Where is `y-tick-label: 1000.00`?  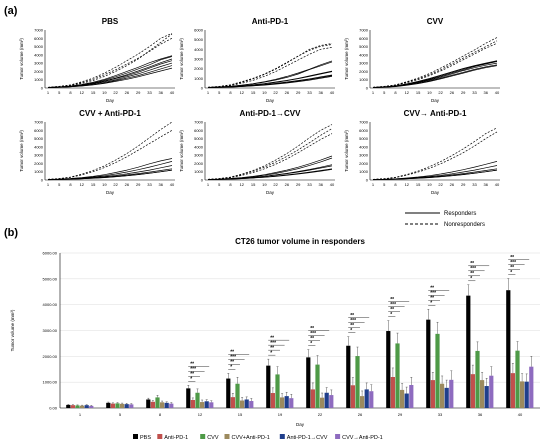 y-tick-label: 1000.00 is located at coordinates (50, 382).